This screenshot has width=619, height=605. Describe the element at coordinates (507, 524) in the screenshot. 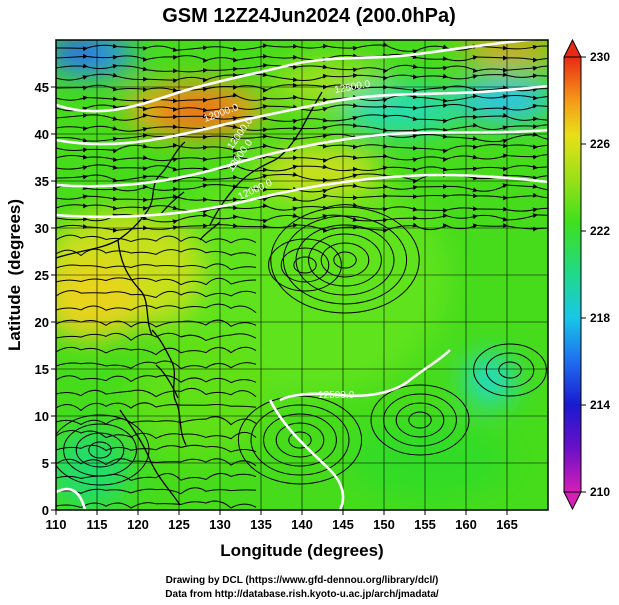

I see `x-tick-label: 165` at that location.